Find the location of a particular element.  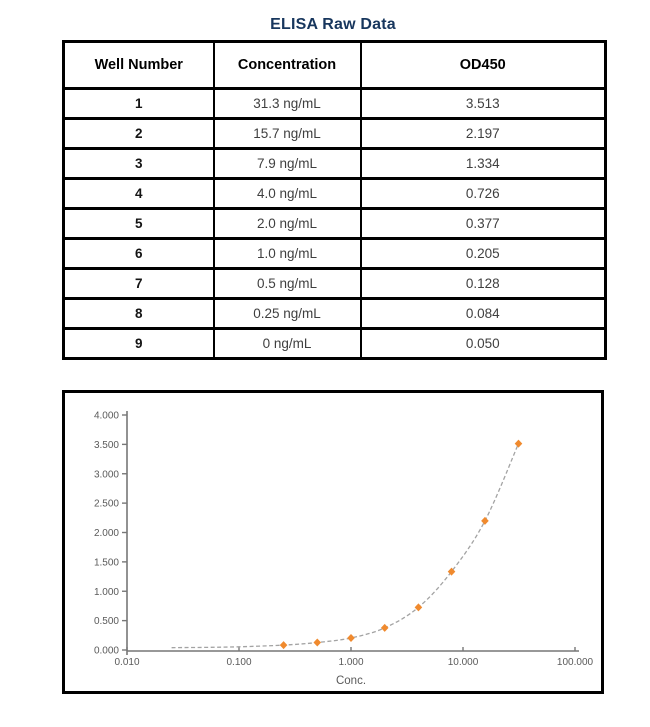

concentration-cell: 1.0 ng/mL is located at coordinates (287, 253).